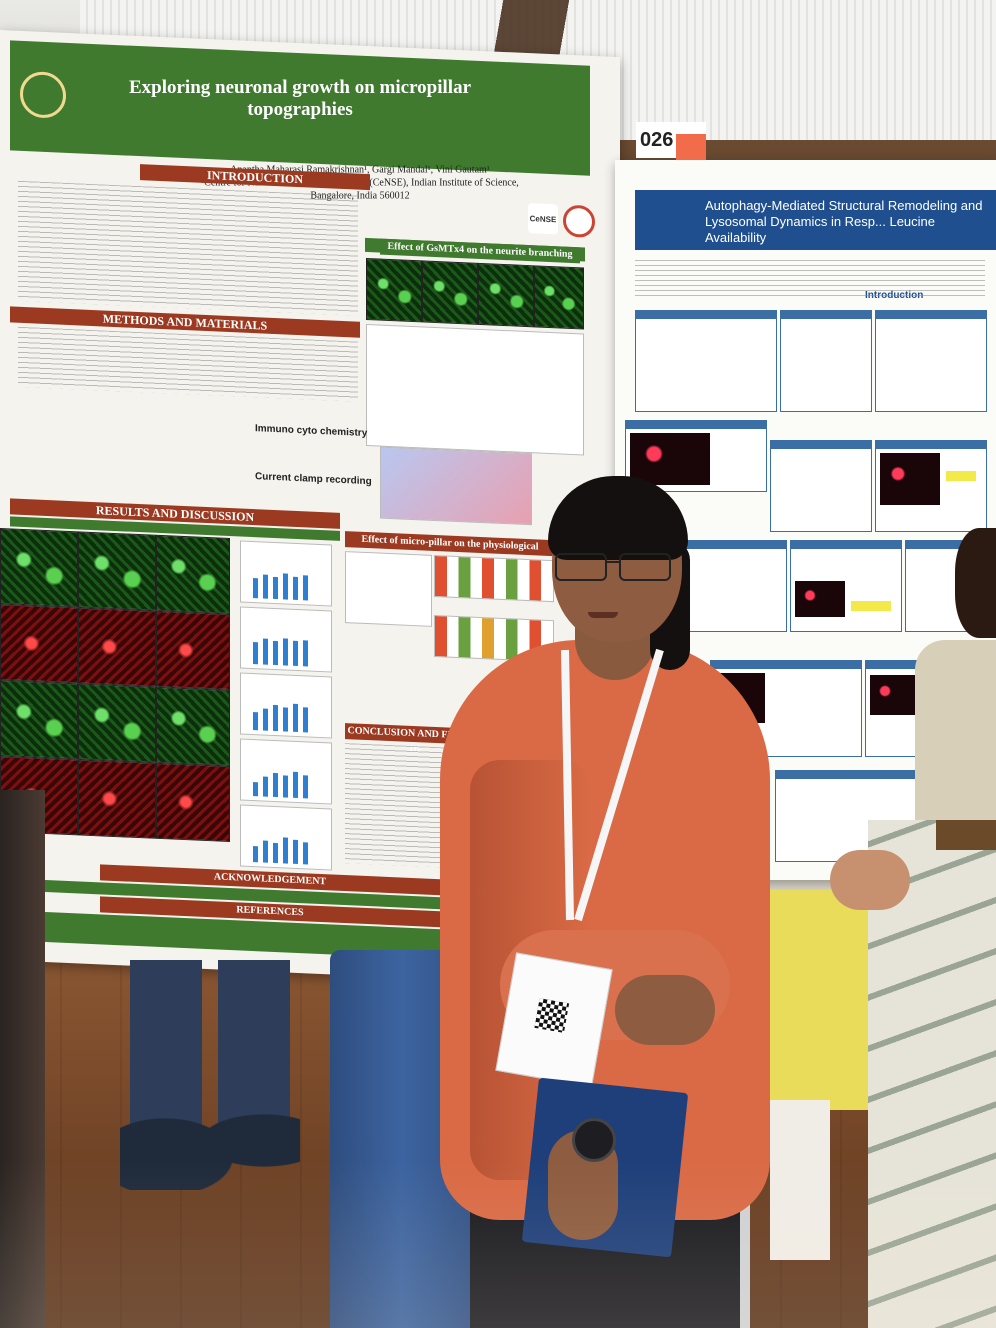  Describe the element at coordinates (543, 219) in the screenshot. I see `cense-logo: CeNSE` at that location.